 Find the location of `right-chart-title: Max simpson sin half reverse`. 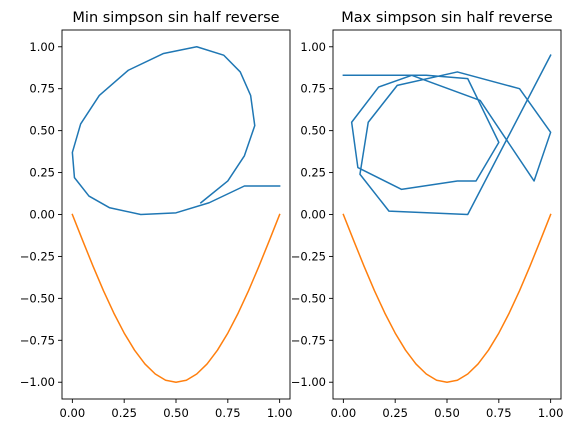

right-chart-title: Max simpson sin half reverse is located at coordinates (447, 18).